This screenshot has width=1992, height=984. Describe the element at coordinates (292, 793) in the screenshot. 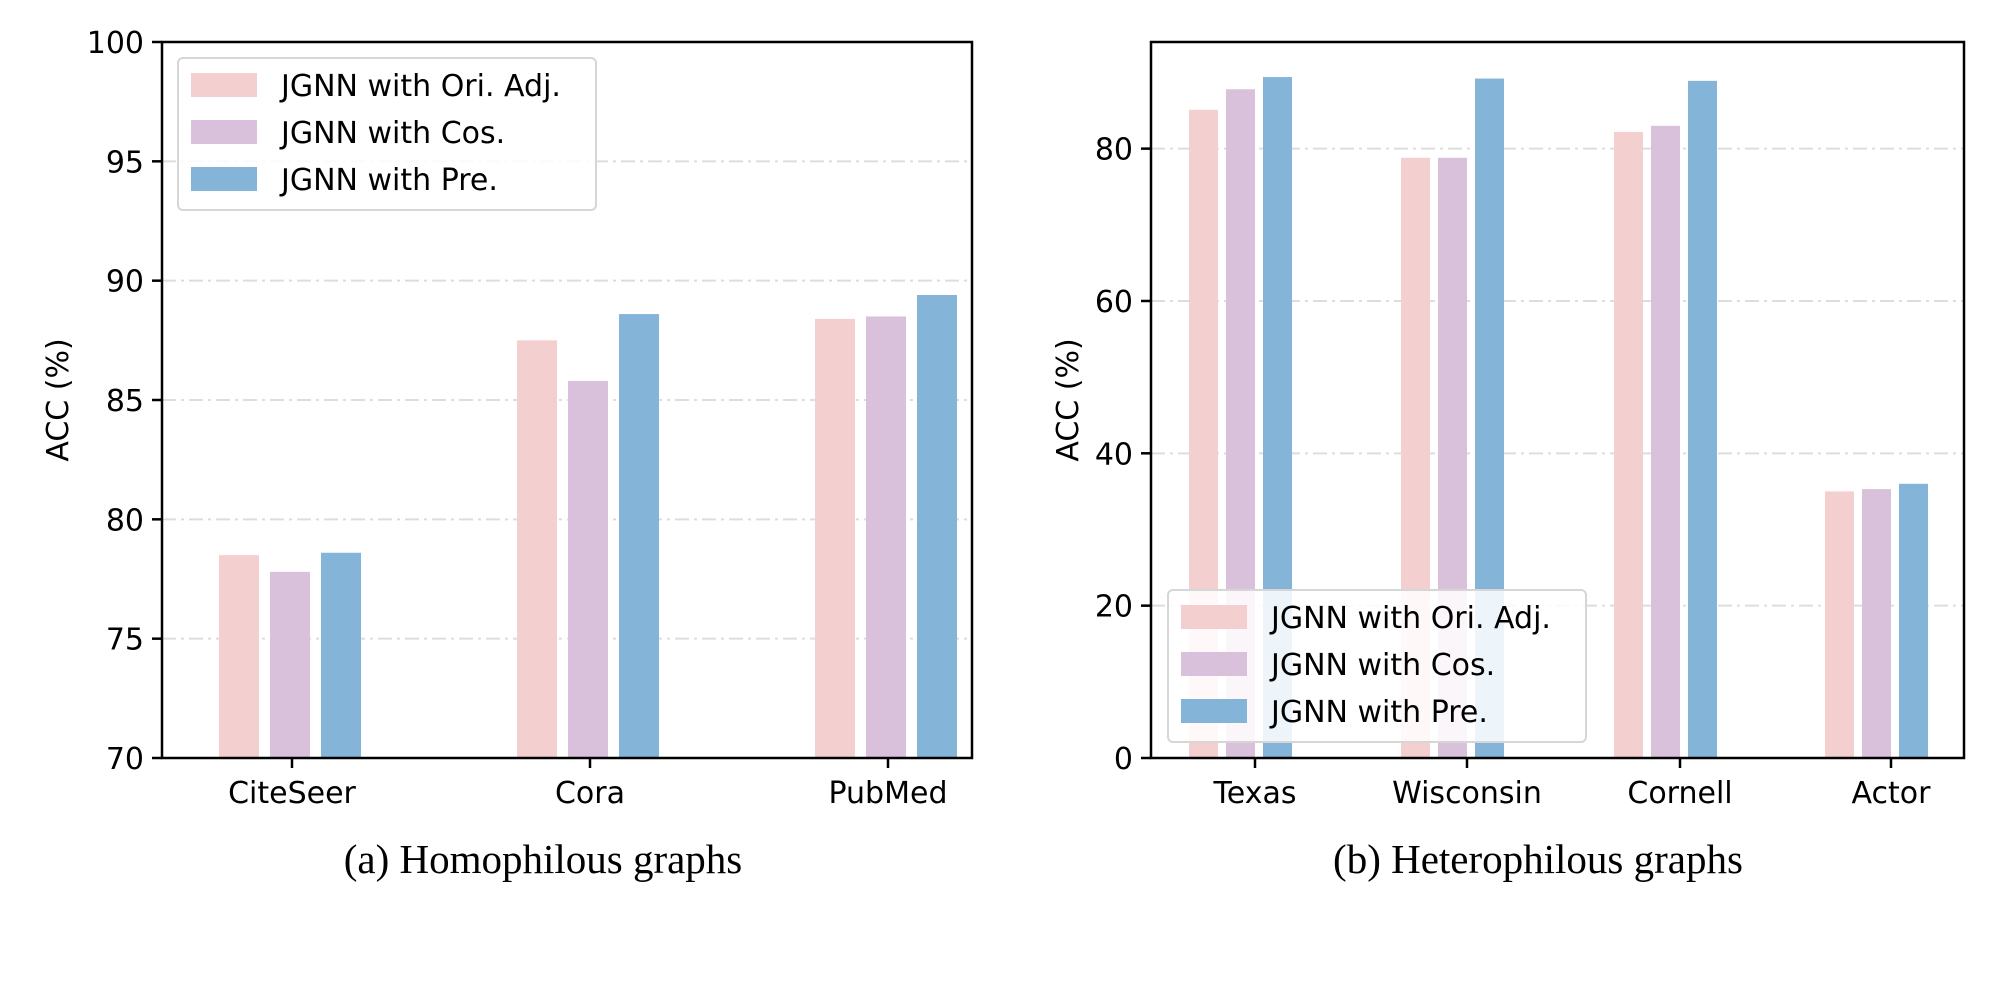

I see `x-tick-label: CiteSeer` at that location.